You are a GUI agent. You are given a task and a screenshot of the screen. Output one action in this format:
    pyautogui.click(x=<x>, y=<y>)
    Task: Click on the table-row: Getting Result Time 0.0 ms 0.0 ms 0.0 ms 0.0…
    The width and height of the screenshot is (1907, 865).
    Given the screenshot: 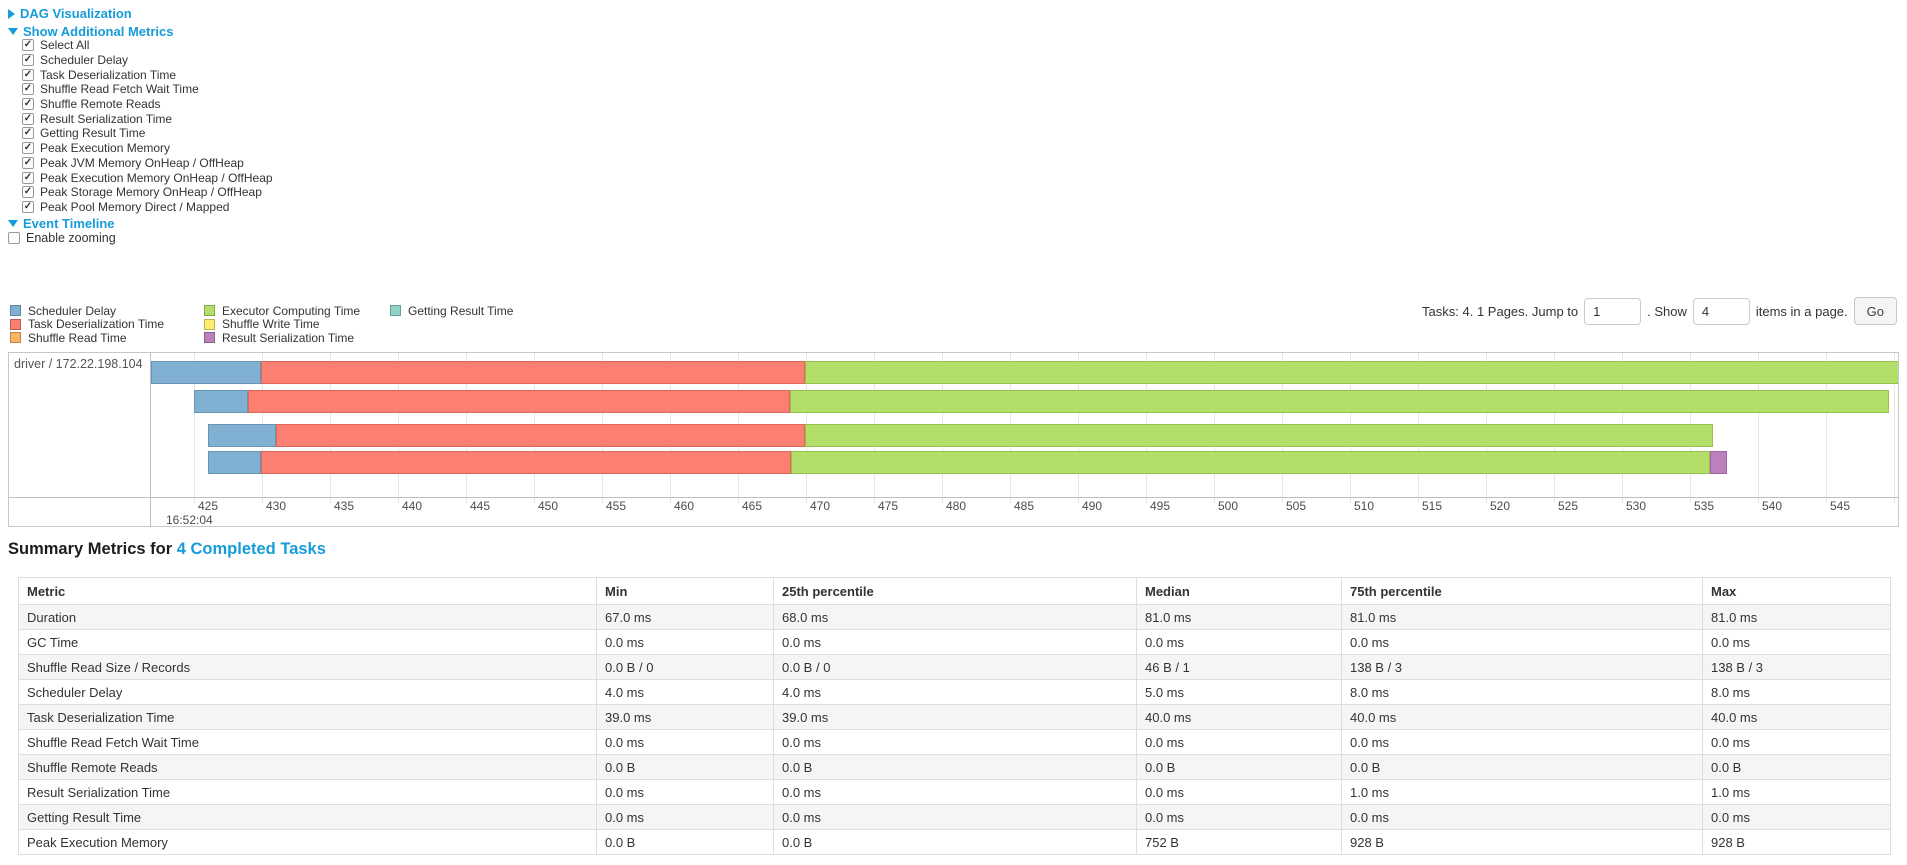 What is the action you would take?
    pyautogui.click(x=954, y=817)
    